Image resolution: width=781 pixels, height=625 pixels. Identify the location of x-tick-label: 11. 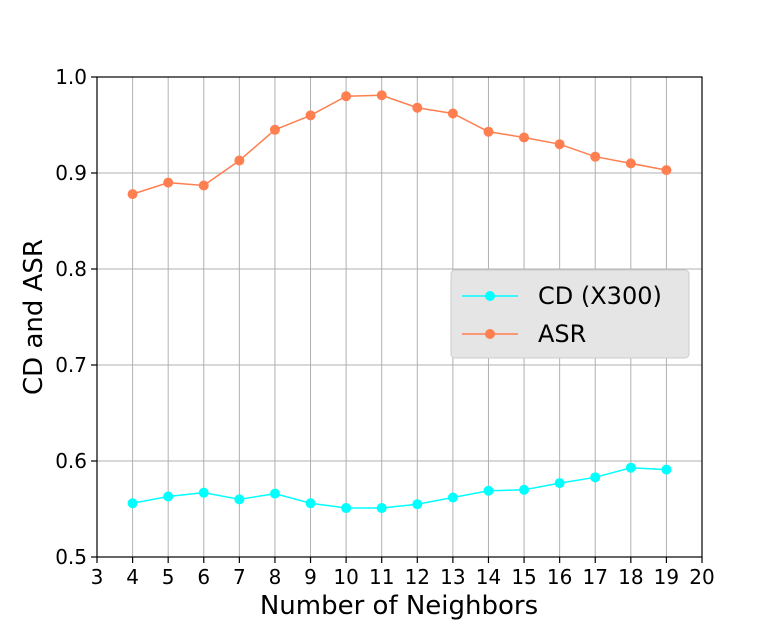
(381, 577).